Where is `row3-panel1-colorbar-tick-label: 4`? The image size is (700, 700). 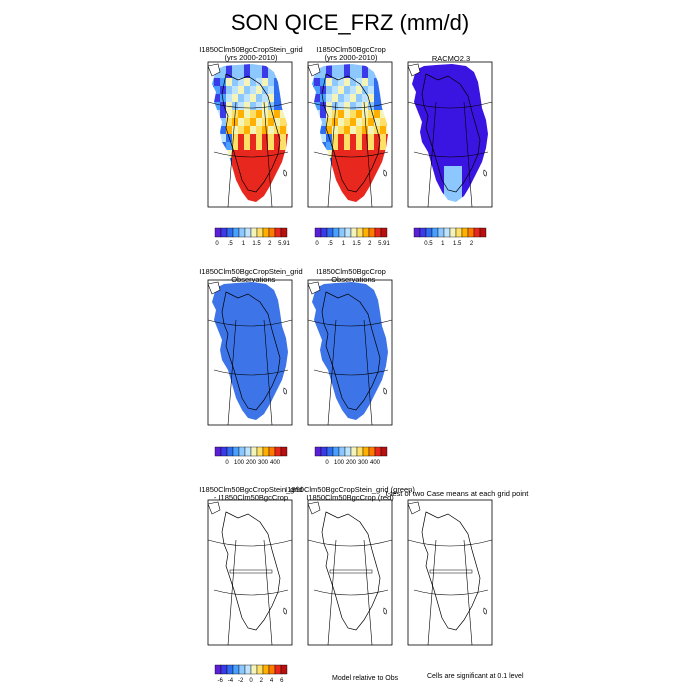 row3-panel1-colorbar-tick-label: 4 is located at coordinates (272, 681).